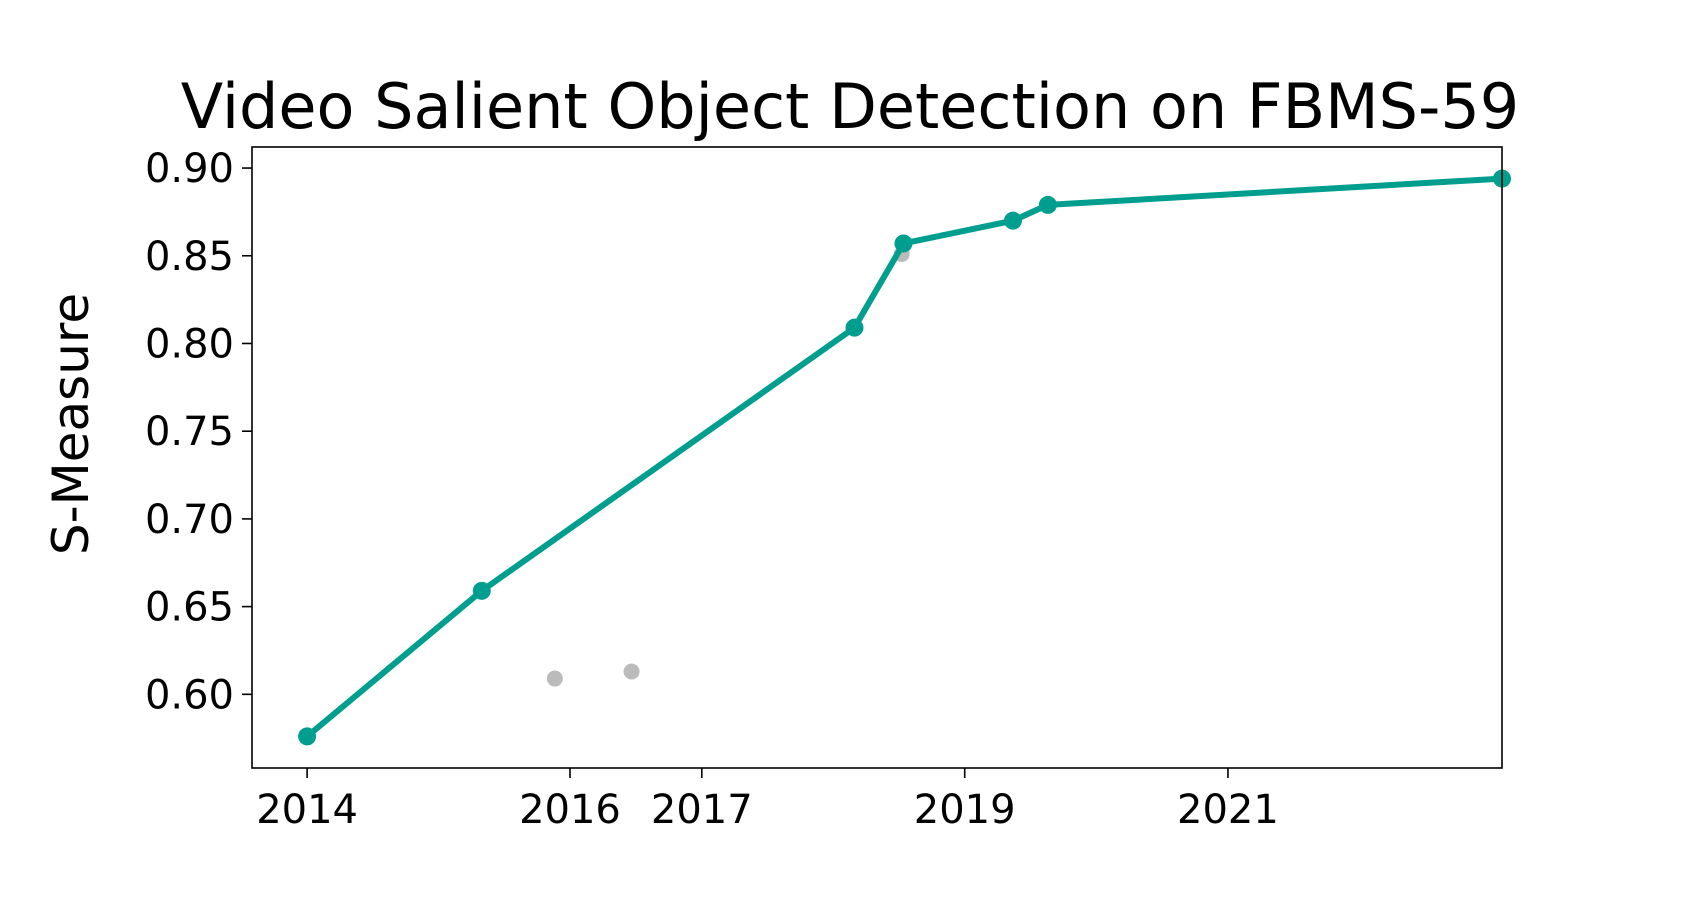  I want to click on y-tick-label: 0.85, so click(189, 257).